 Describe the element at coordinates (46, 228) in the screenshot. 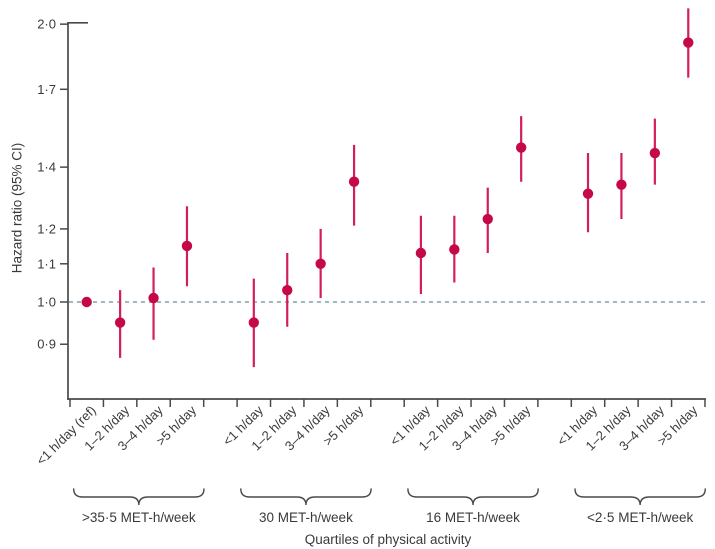

I see `y-tick-label: 1·2` at that location.